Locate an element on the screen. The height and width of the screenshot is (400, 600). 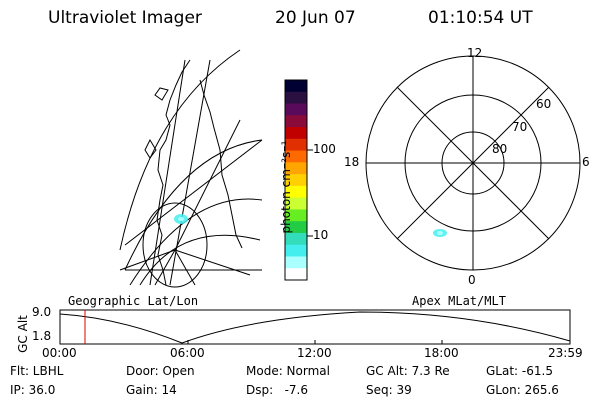
colorbar-unit-label: photon cm⁻²s⁻¹ is located at coordinates (286, 187).